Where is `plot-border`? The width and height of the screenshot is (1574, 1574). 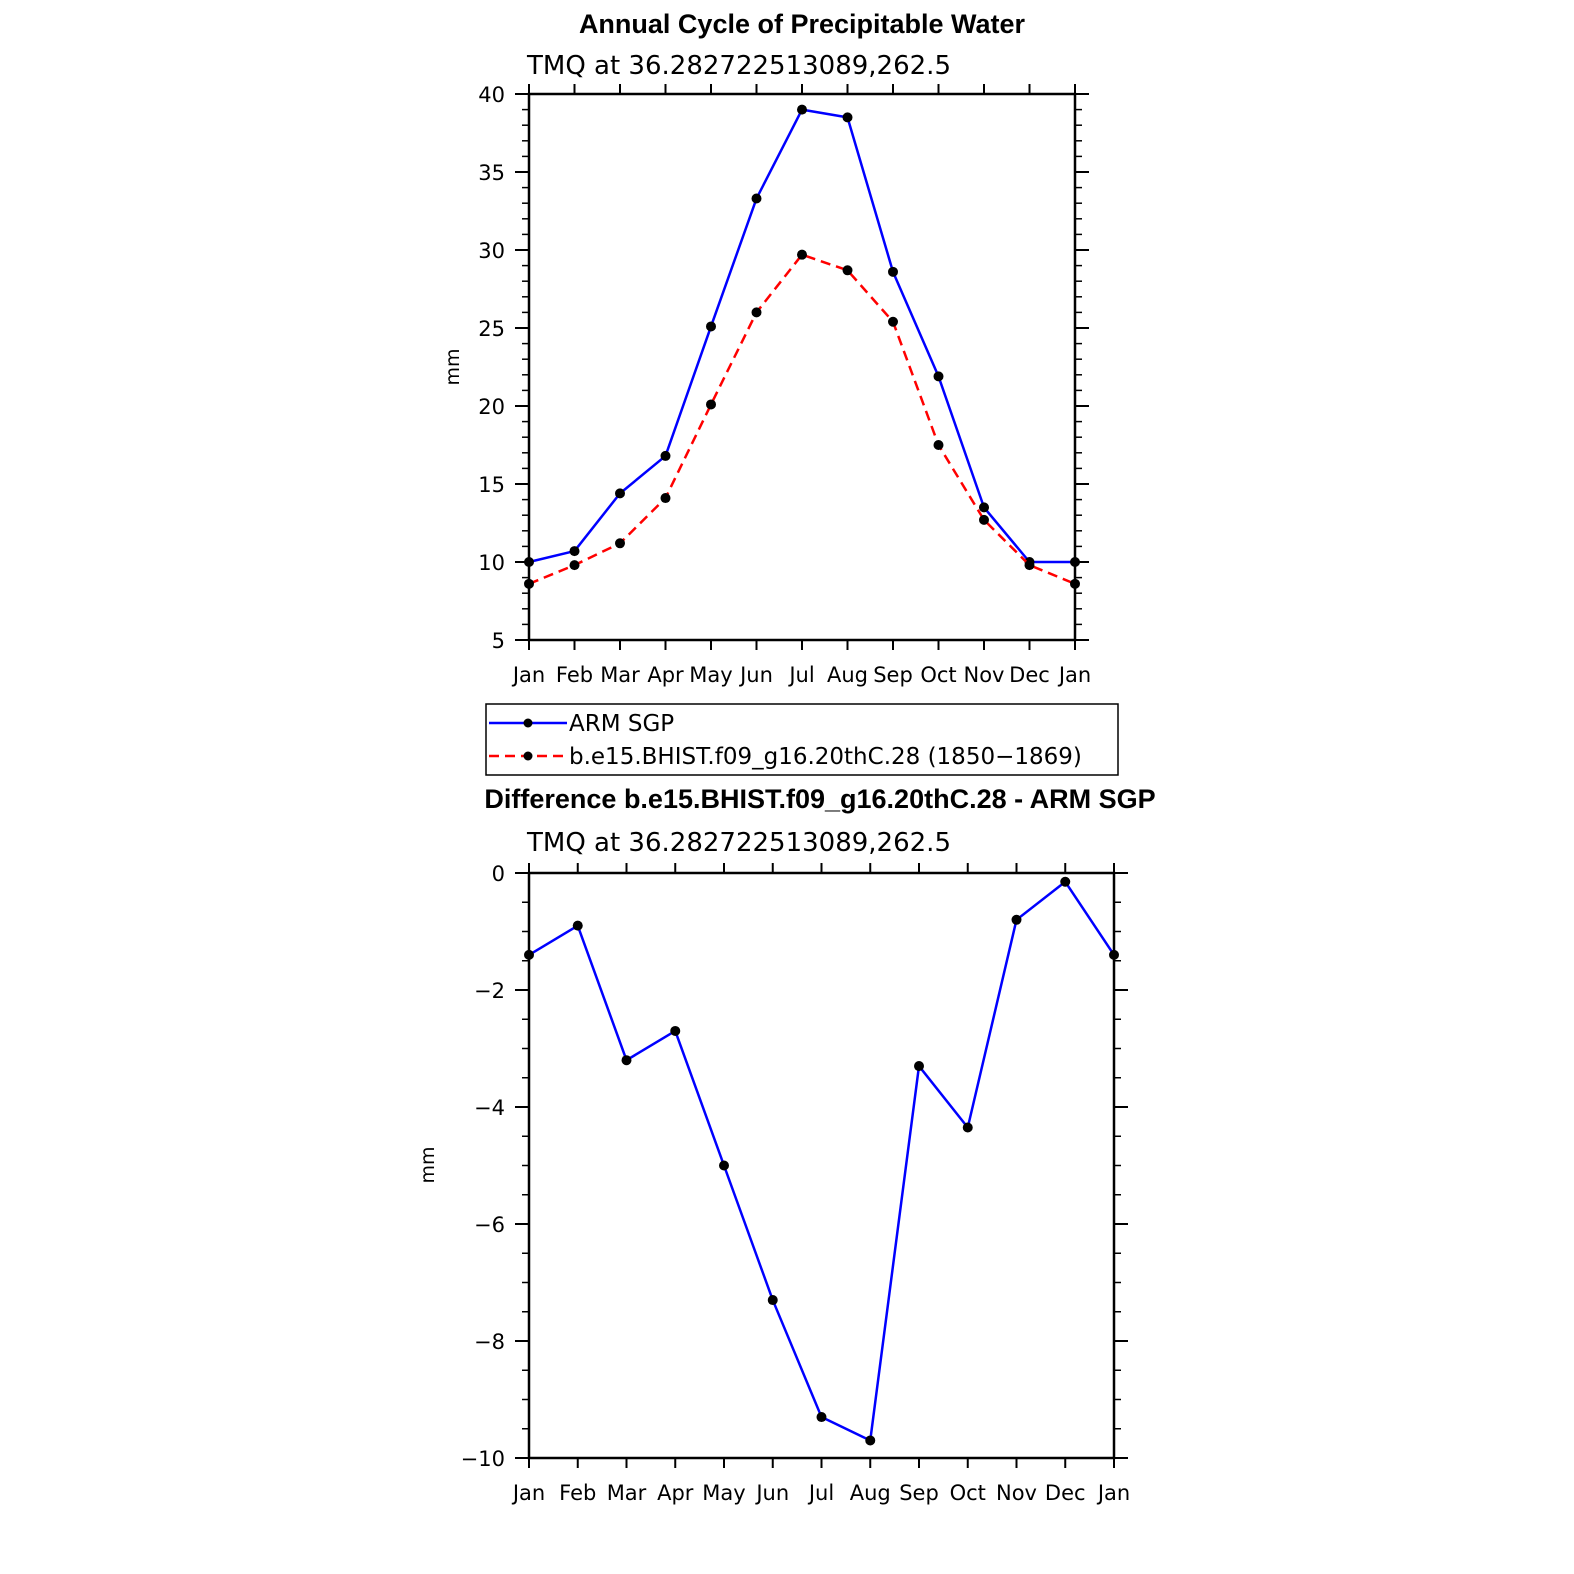 plot-border is located at coordinates (821, 1165).